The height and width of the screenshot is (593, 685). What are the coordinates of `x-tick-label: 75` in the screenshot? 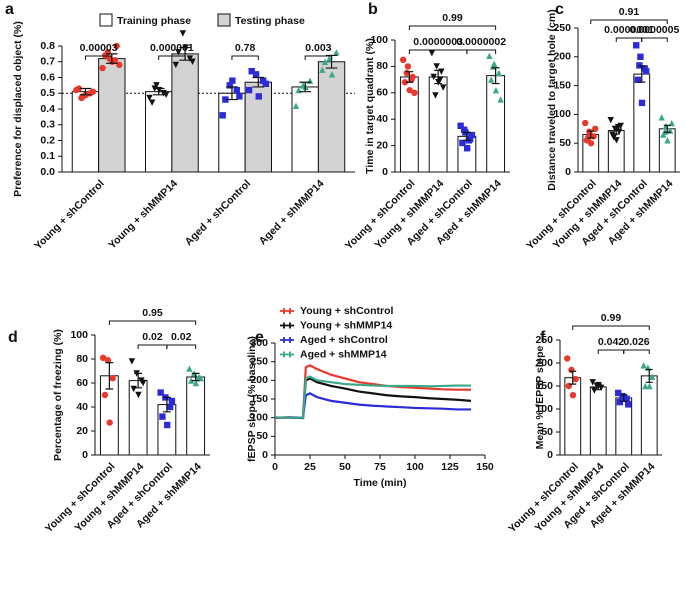 It's located at (380, 467).